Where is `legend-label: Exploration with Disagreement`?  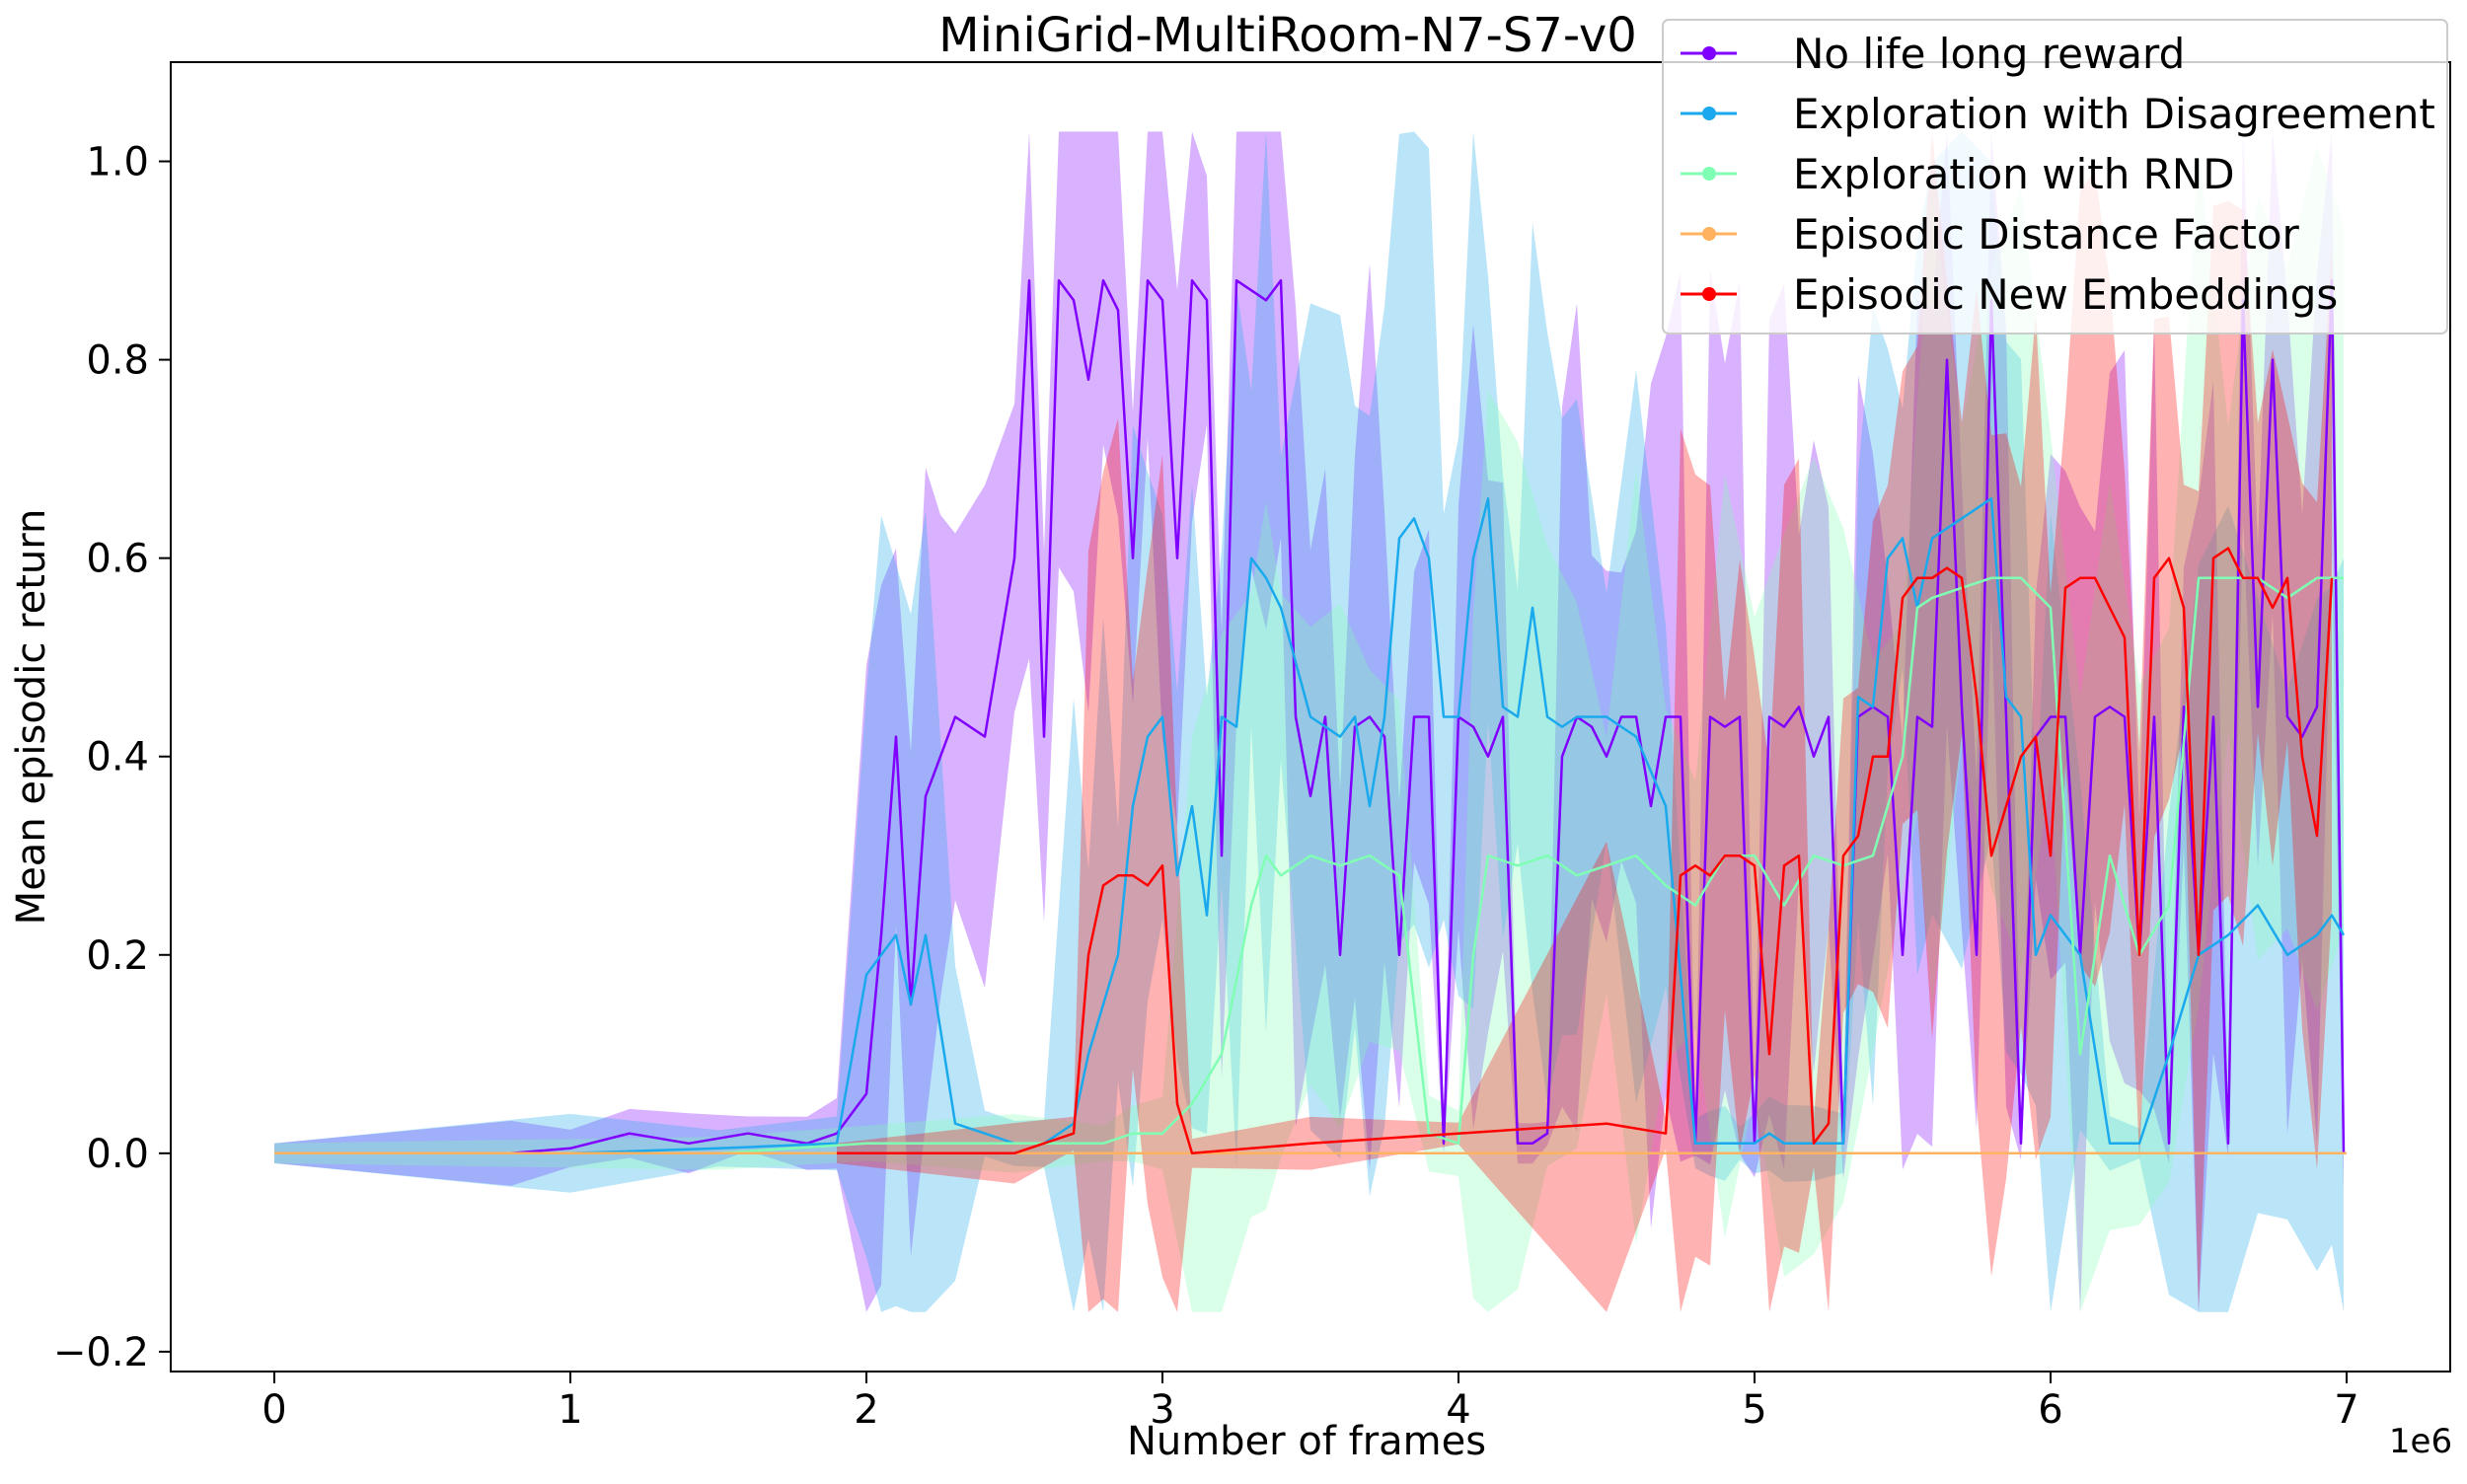 legend-label: Exploration with Disagreement is located at coordinates (2114, 114).